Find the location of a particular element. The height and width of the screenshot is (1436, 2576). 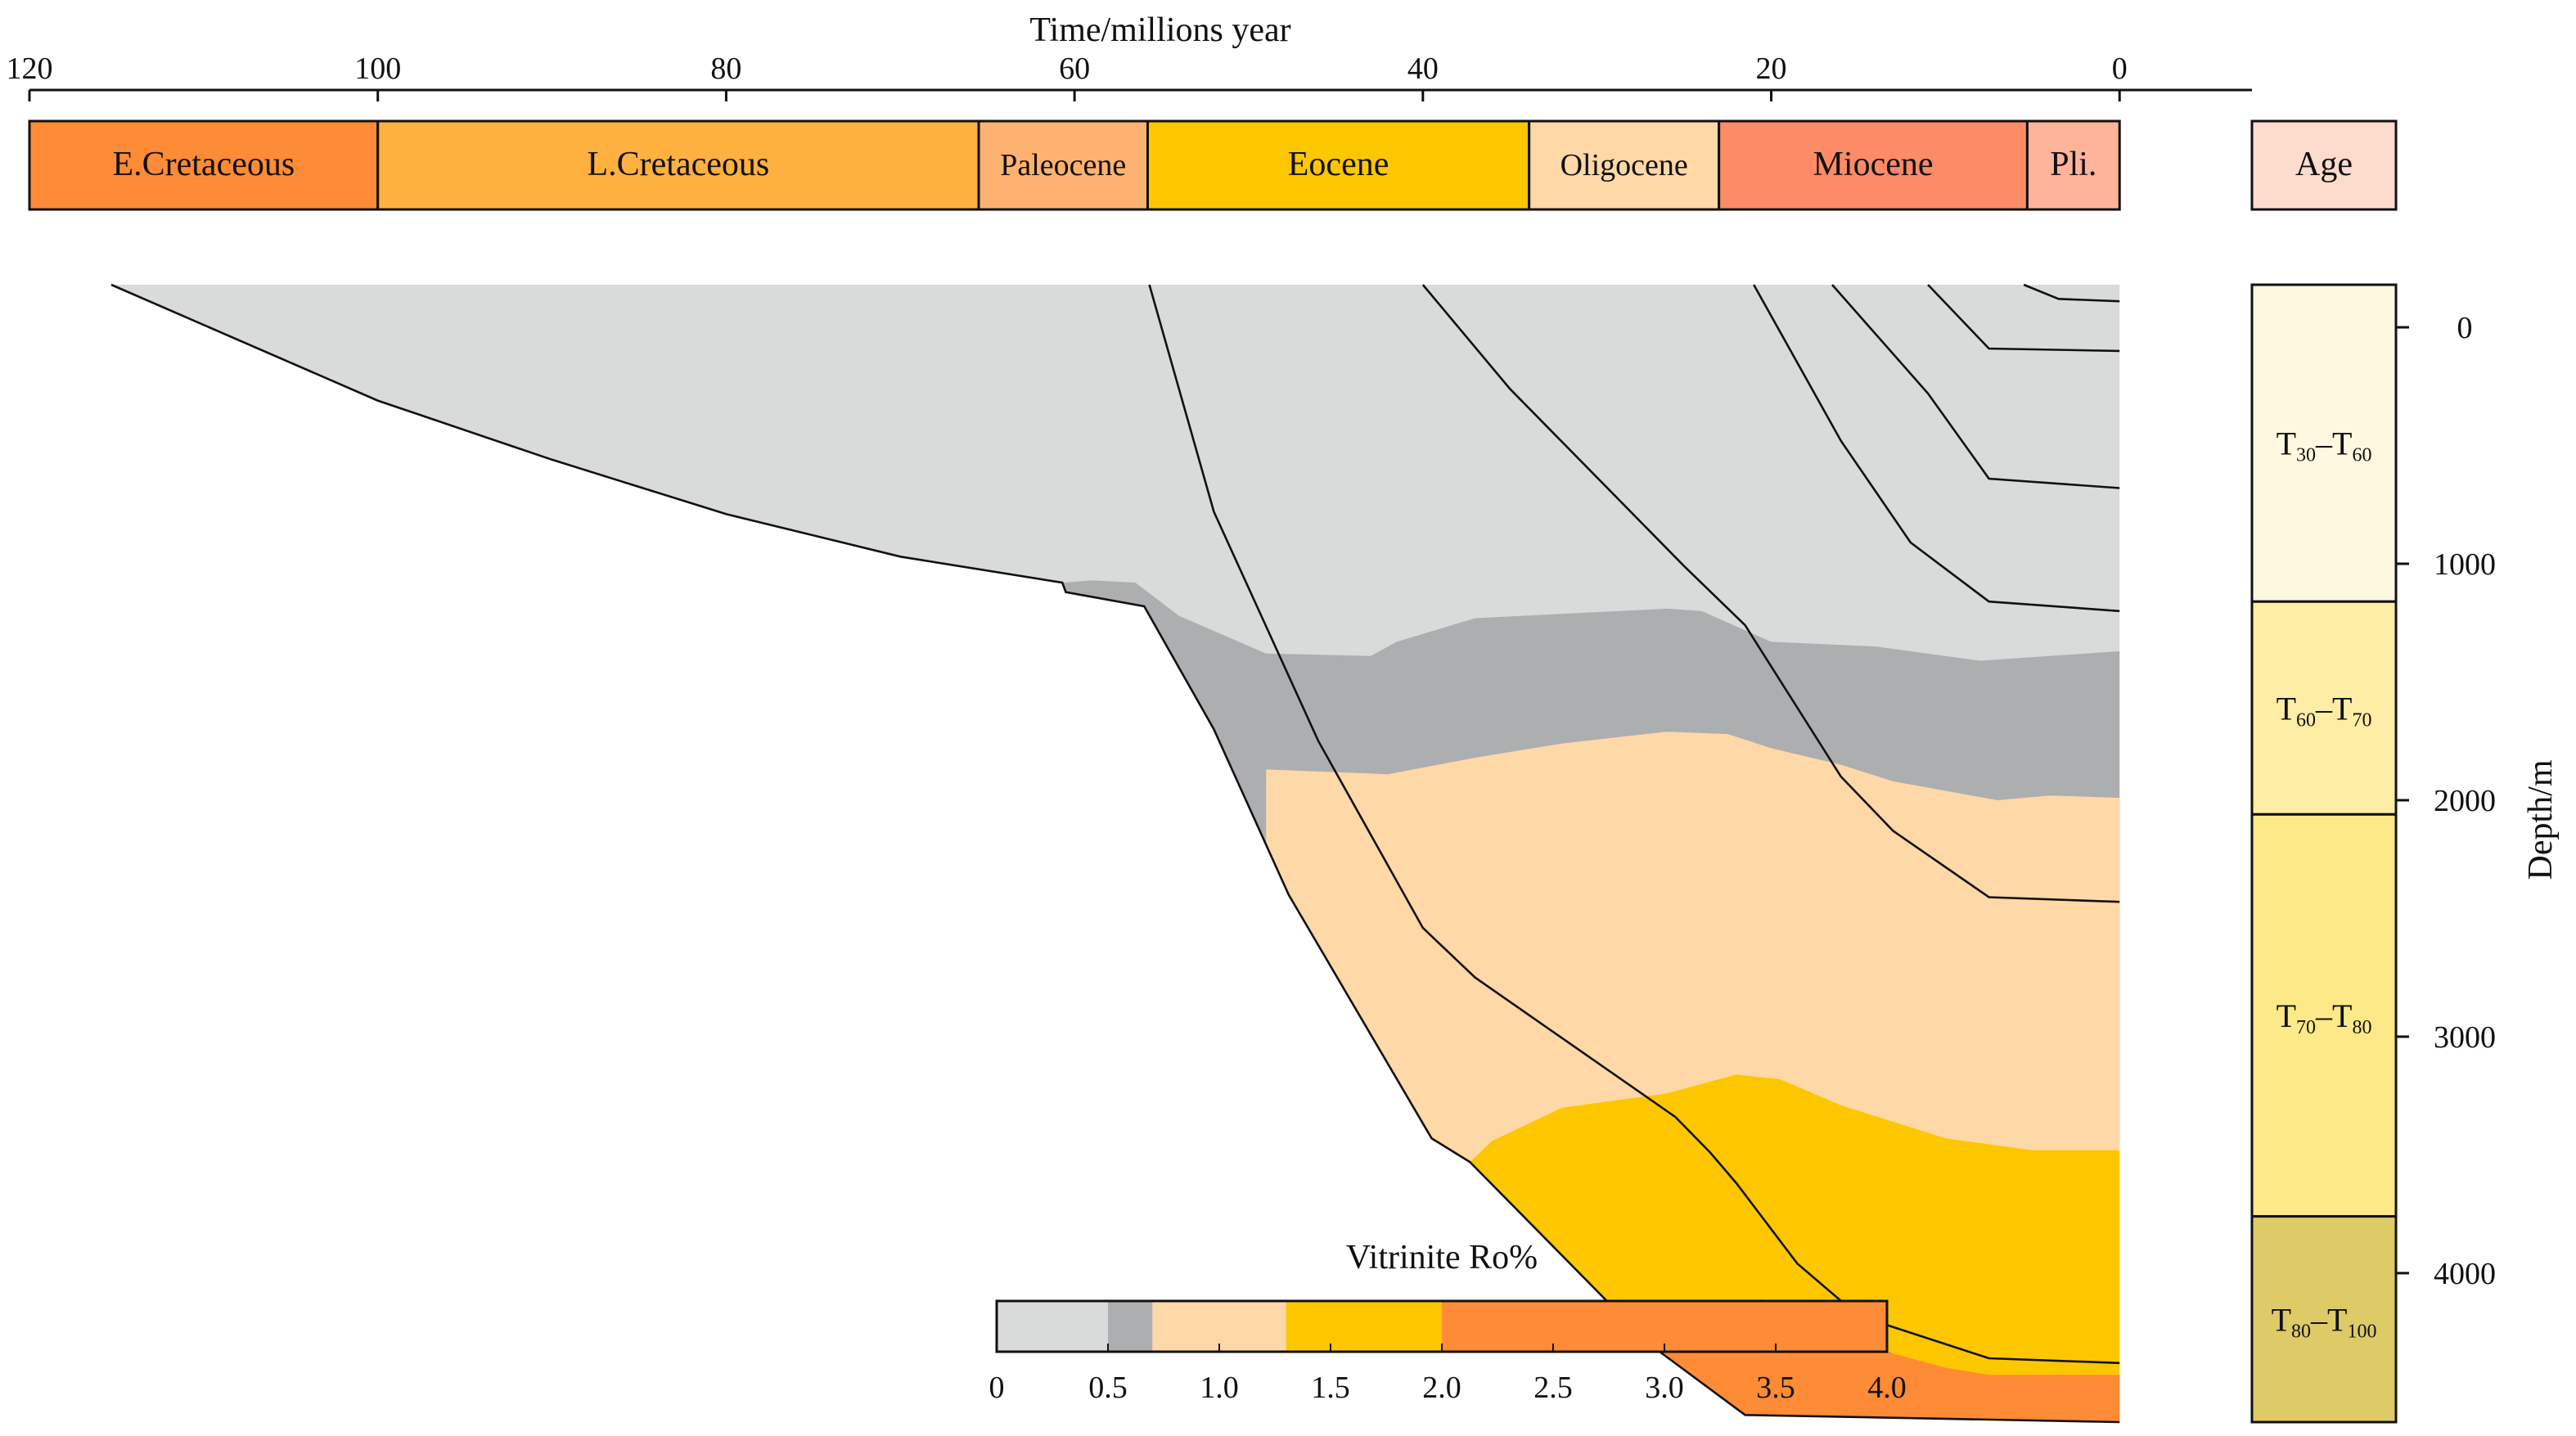

period-label: Eocene is located at coordinates (1338, 164).